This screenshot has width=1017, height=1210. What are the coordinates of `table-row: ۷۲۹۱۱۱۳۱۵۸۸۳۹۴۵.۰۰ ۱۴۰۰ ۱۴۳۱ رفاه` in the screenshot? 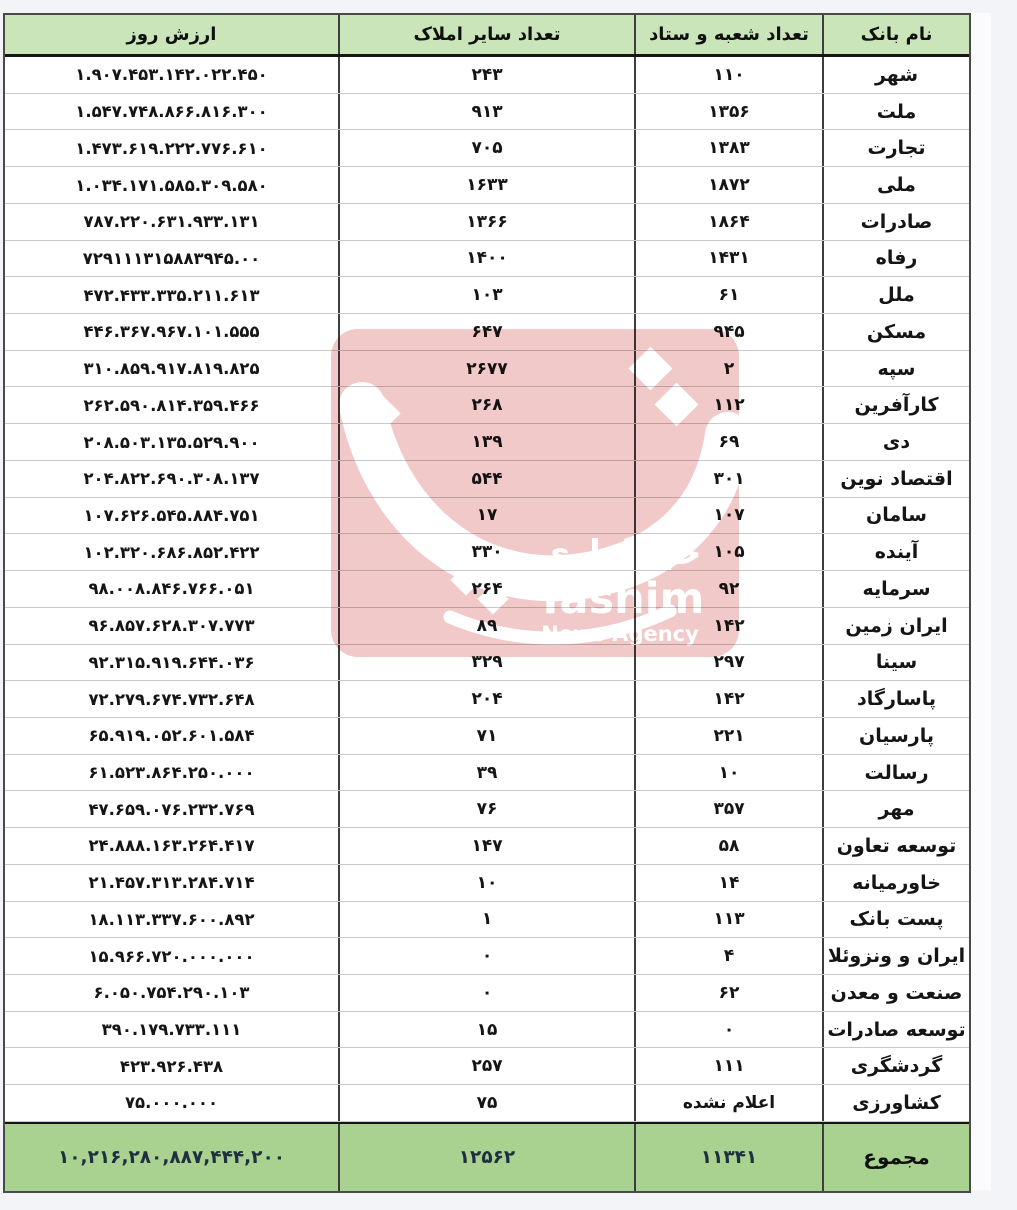 It's located at (487, 259).